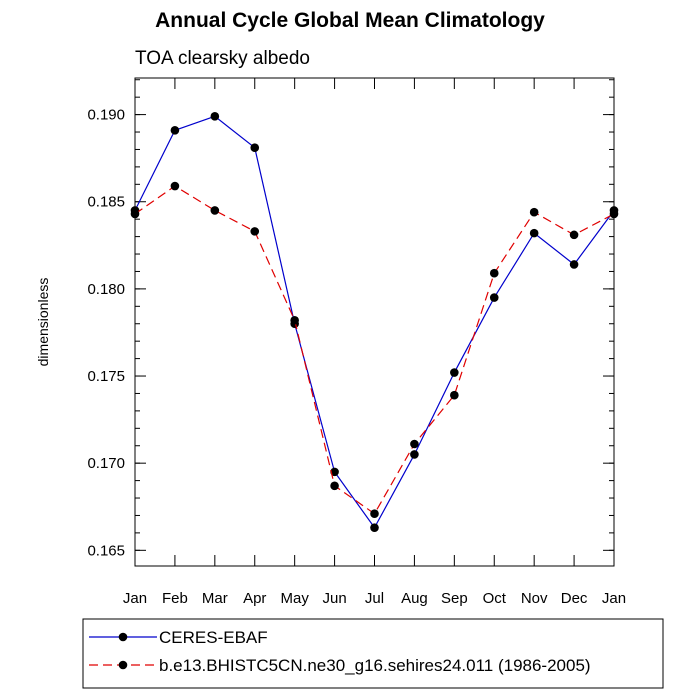 Image resolution: width=700 pixels, height=700 pixels. Describe the element at coordinates (374, 598) in the screenshot. I see `x-tick-label: Jul` at that location.